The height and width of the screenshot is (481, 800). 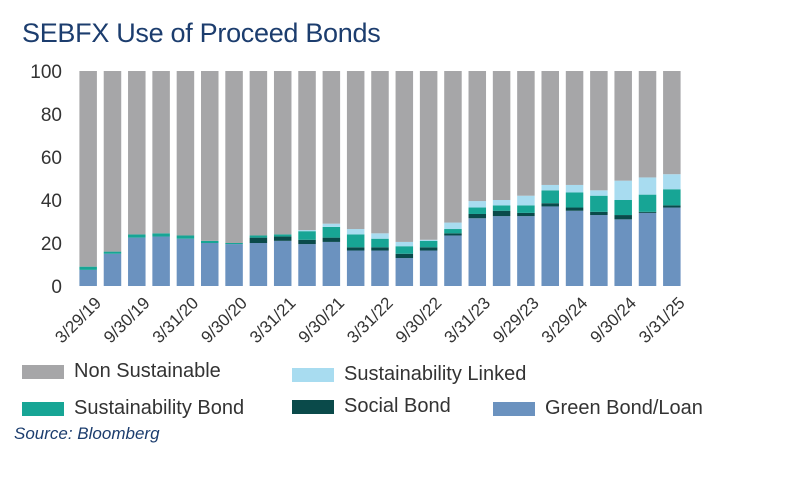 What do you see at coordinates (51, 158) in the screenshot?
I see `y-tick-label-60: 60` at bounding box center [51, 158].